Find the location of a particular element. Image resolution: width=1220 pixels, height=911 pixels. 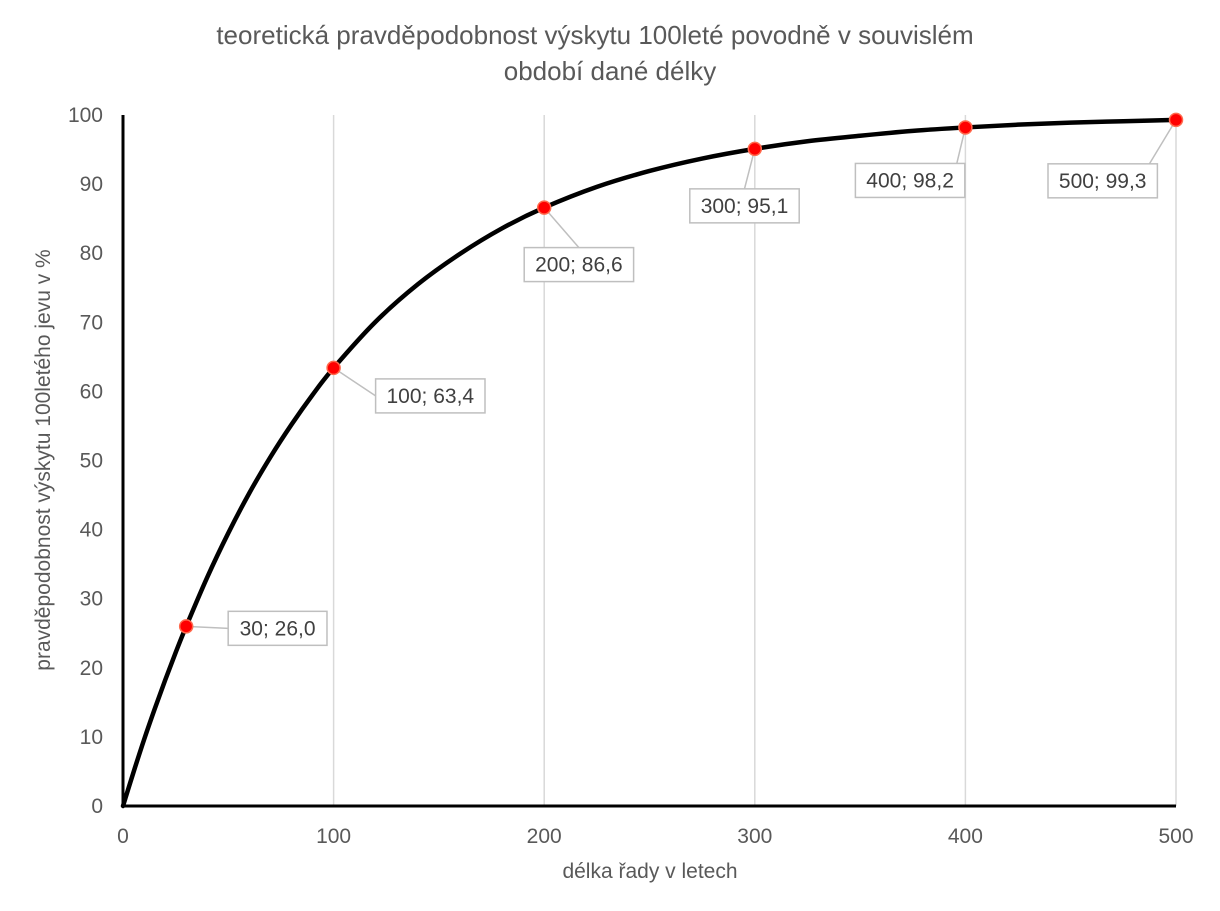

x-tick-100: 100 is located at coordinates (333, 836).